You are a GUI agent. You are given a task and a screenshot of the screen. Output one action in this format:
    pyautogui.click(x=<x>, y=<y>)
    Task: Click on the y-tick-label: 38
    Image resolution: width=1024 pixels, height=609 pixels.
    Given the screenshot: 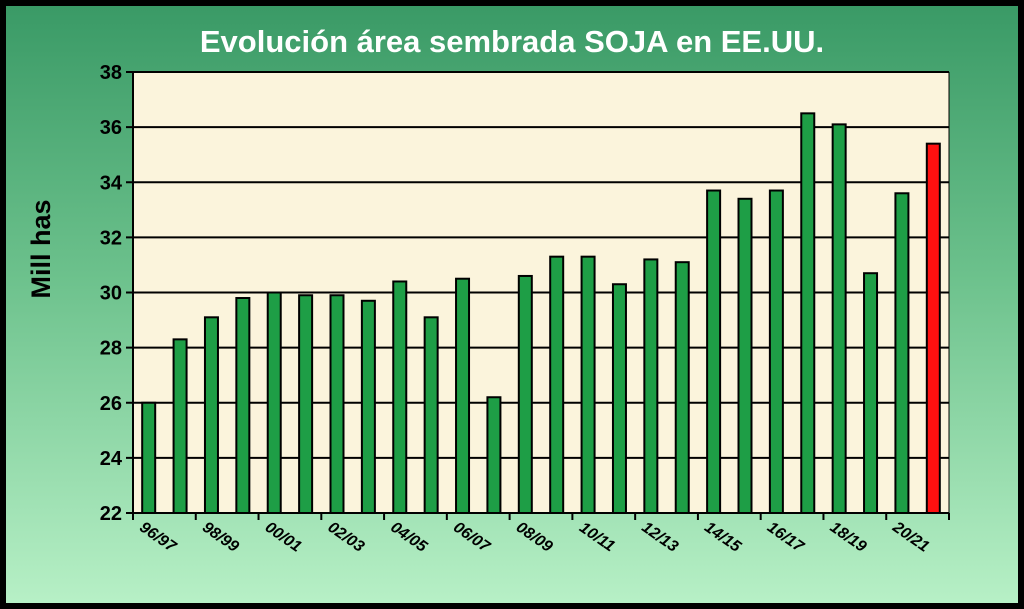 What is the action you would take?
    pyautogui.click(x=111, y=73)
    